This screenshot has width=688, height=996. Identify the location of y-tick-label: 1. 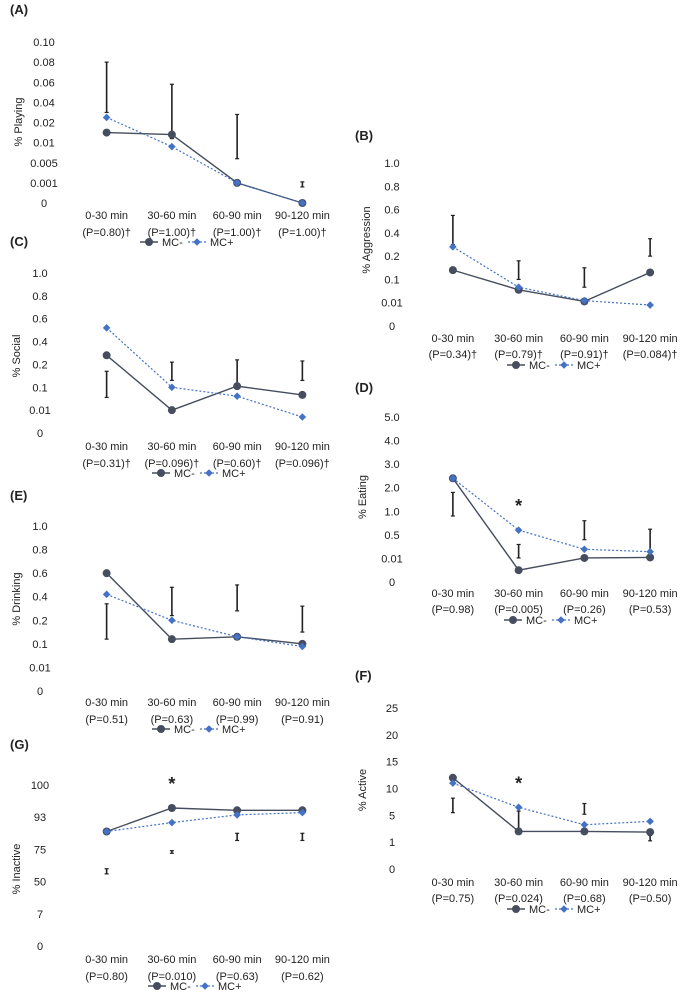
(392, 843).